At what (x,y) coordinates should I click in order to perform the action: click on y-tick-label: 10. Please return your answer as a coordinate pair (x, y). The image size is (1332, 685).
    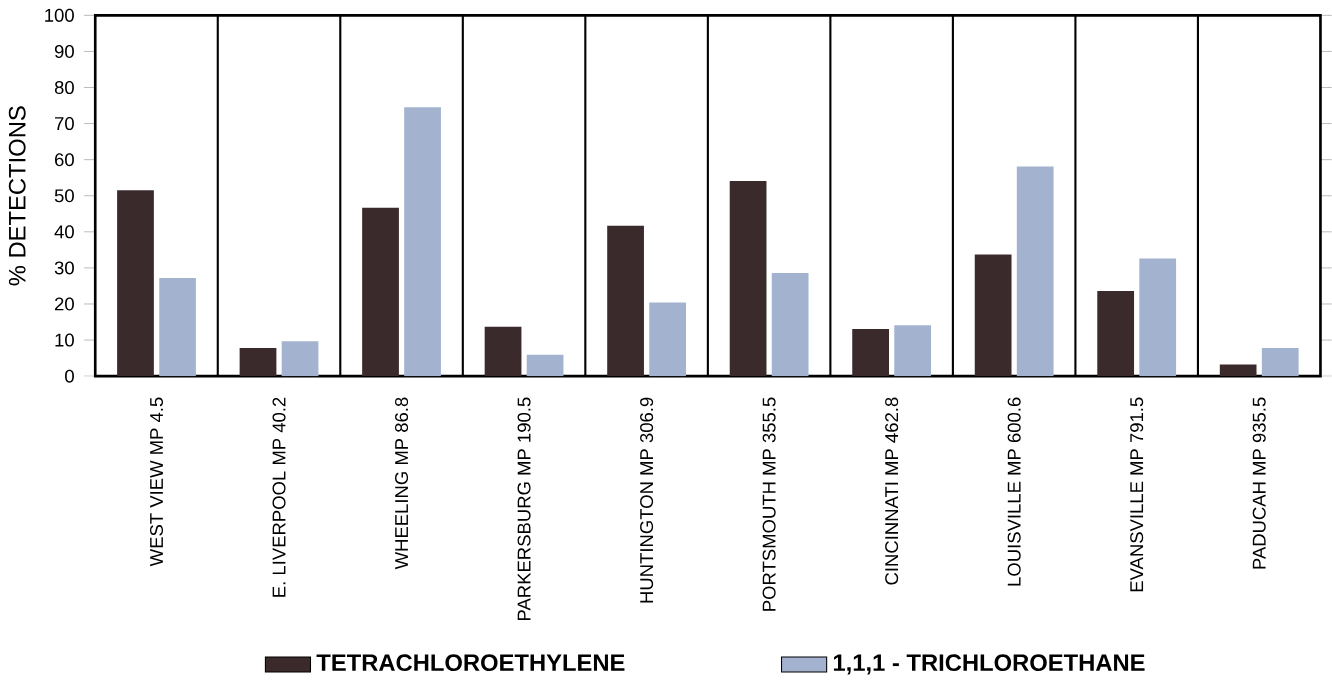
    Looking at the image, I should click on (64, 340).